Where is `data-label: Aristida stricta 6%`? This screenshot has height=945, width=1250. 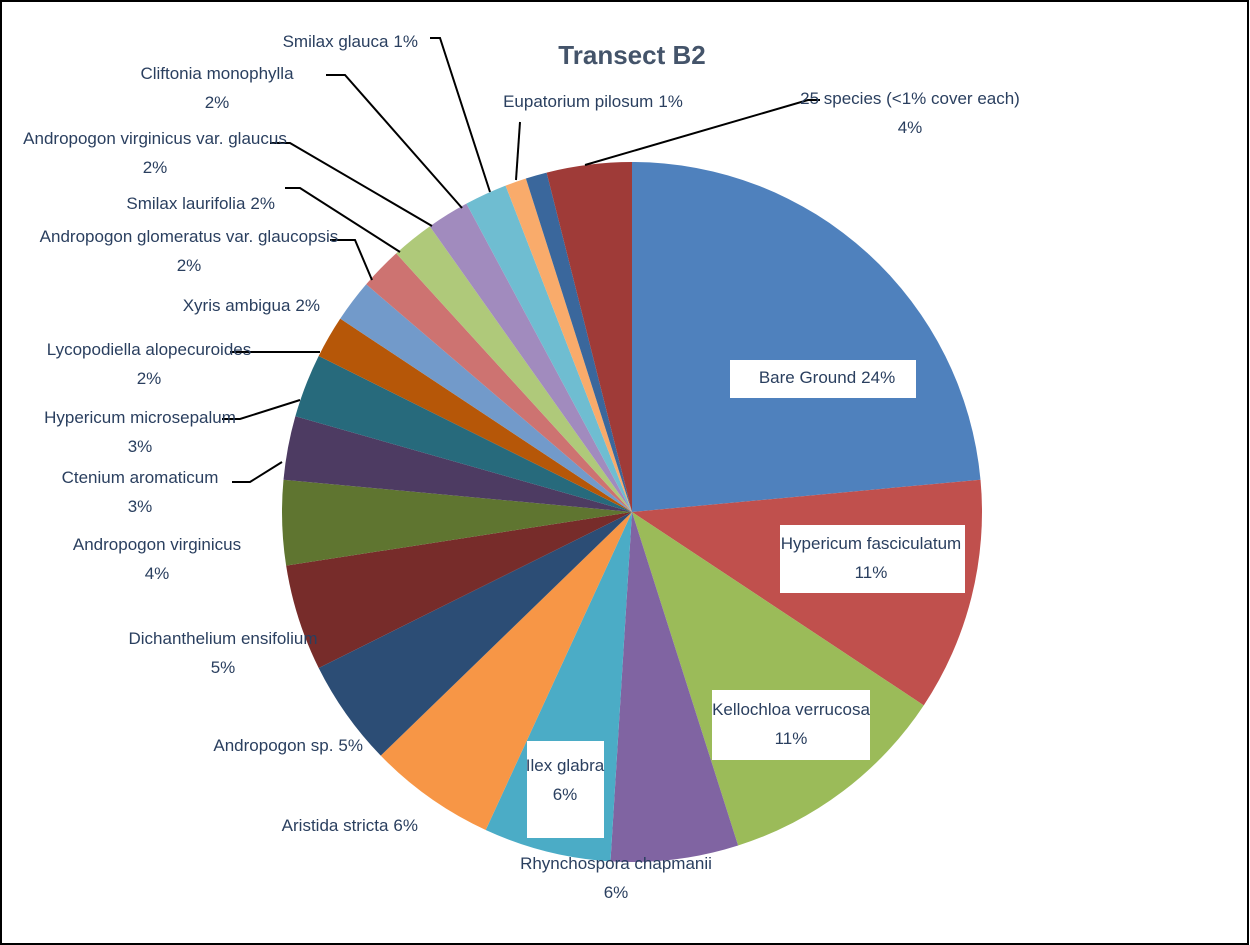
data-label: Aristida stricta 6% is located at coordinates (350, 825).